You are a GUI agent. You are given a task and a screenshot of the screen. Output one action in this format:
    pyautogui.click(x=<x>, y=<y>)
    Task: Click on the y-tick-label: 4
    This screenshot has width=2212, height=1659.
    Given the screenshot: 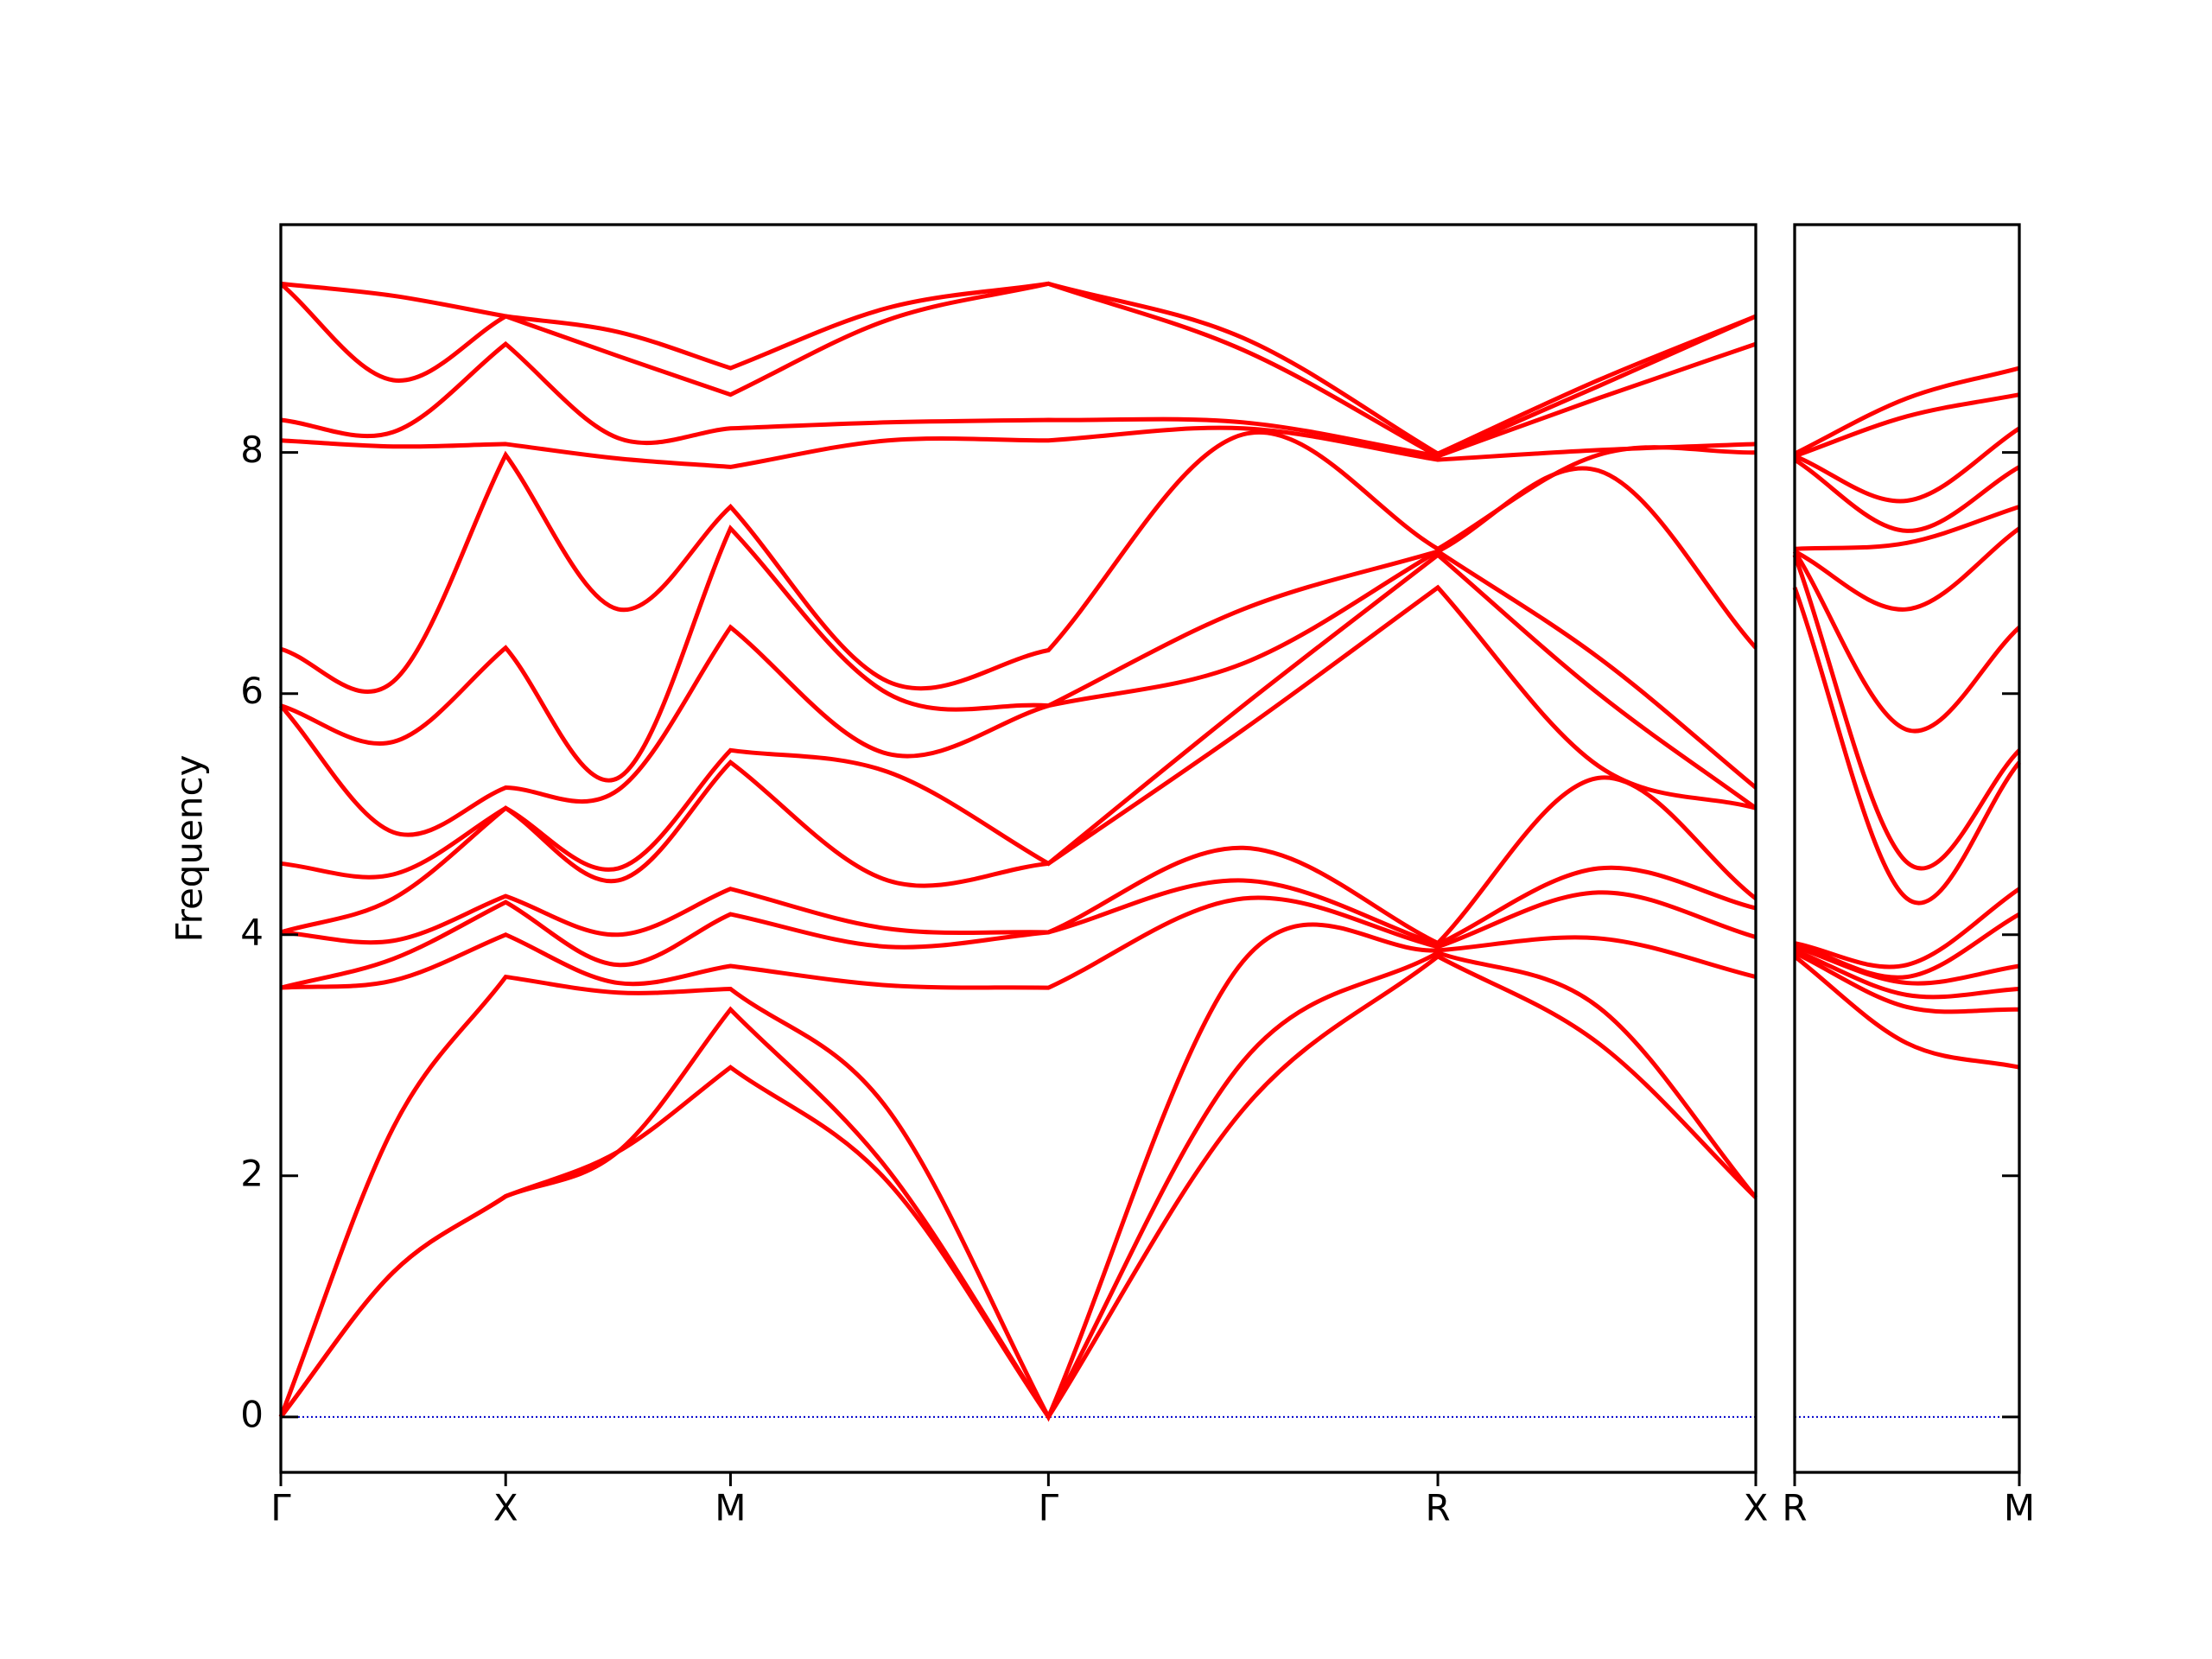 What is the action you would take?
    pyautogui.click(x=252, y=932)
    